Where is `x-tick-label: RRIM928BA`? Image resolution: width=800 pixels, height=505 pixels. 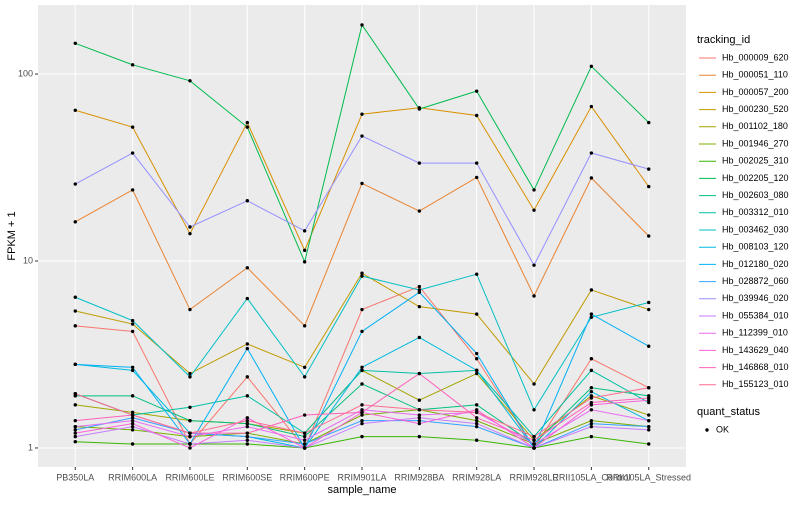
x-tick-label: RRIM928BA is located at coordinates (419, 477).